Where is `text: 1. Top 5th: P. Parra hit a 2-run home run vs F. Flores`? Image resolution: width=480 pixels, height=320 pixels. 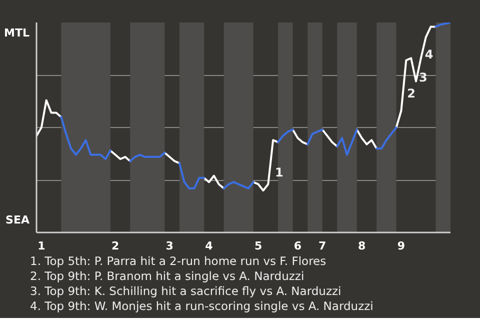 text: 1. Top 5th: P. Parra hit a 2-run home run vs F. Flores is located at coordinates (179, 261).